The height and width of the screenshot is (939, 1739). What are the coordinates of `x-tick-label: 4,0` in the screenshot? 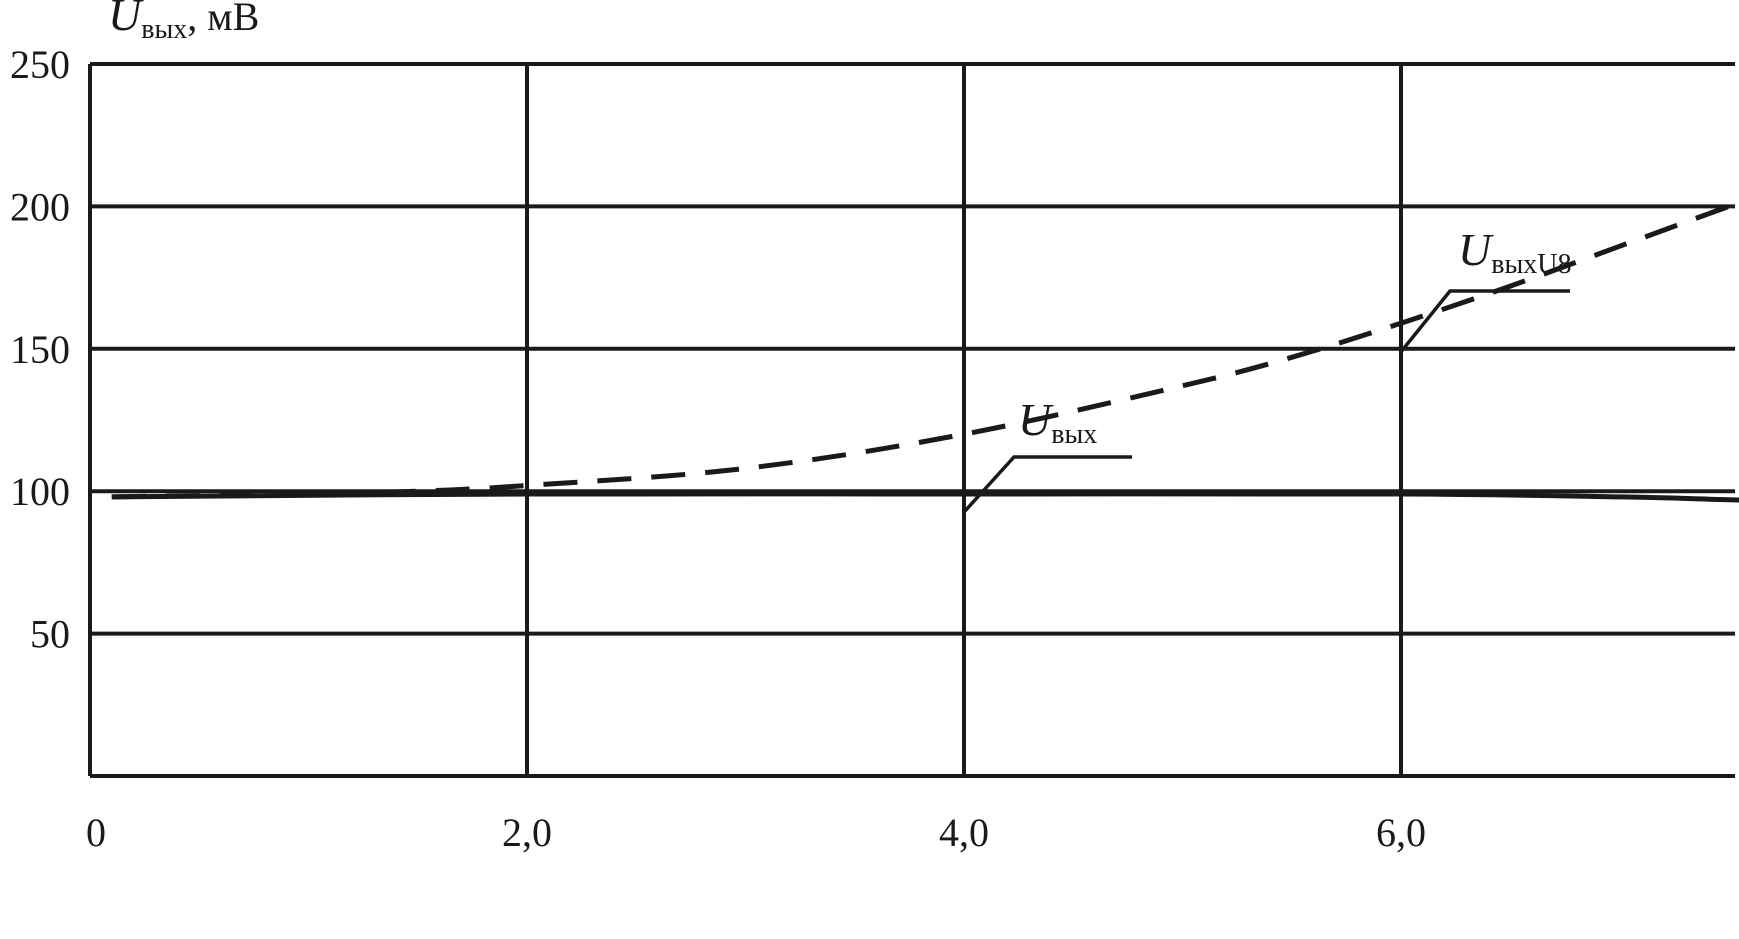 It's located at (964, 832).